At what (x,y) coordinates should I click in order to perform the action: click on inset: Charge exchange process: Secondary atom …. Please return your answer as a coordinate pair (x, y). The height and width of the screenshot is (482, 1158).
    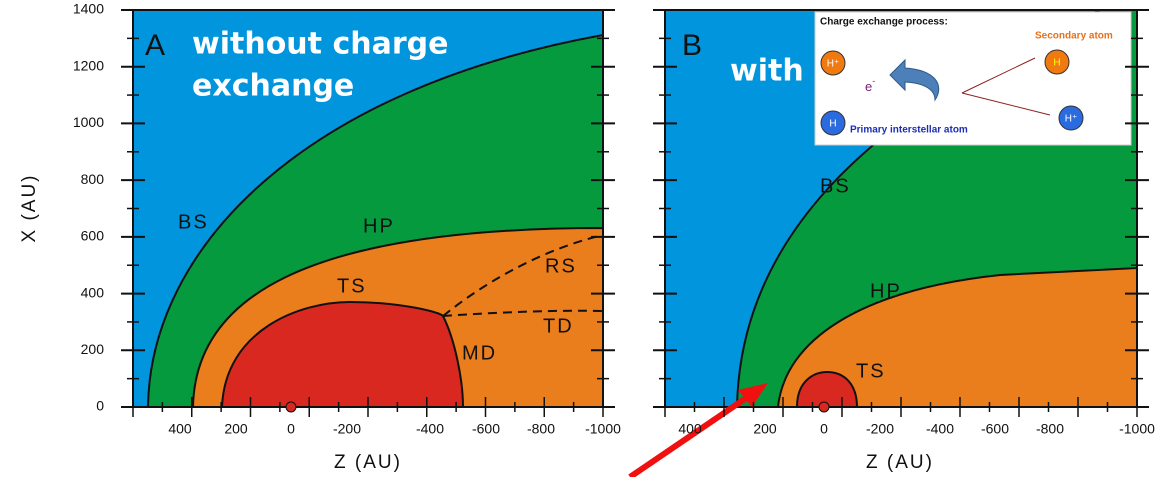
    Looking at the image, I should click on (973, 78).